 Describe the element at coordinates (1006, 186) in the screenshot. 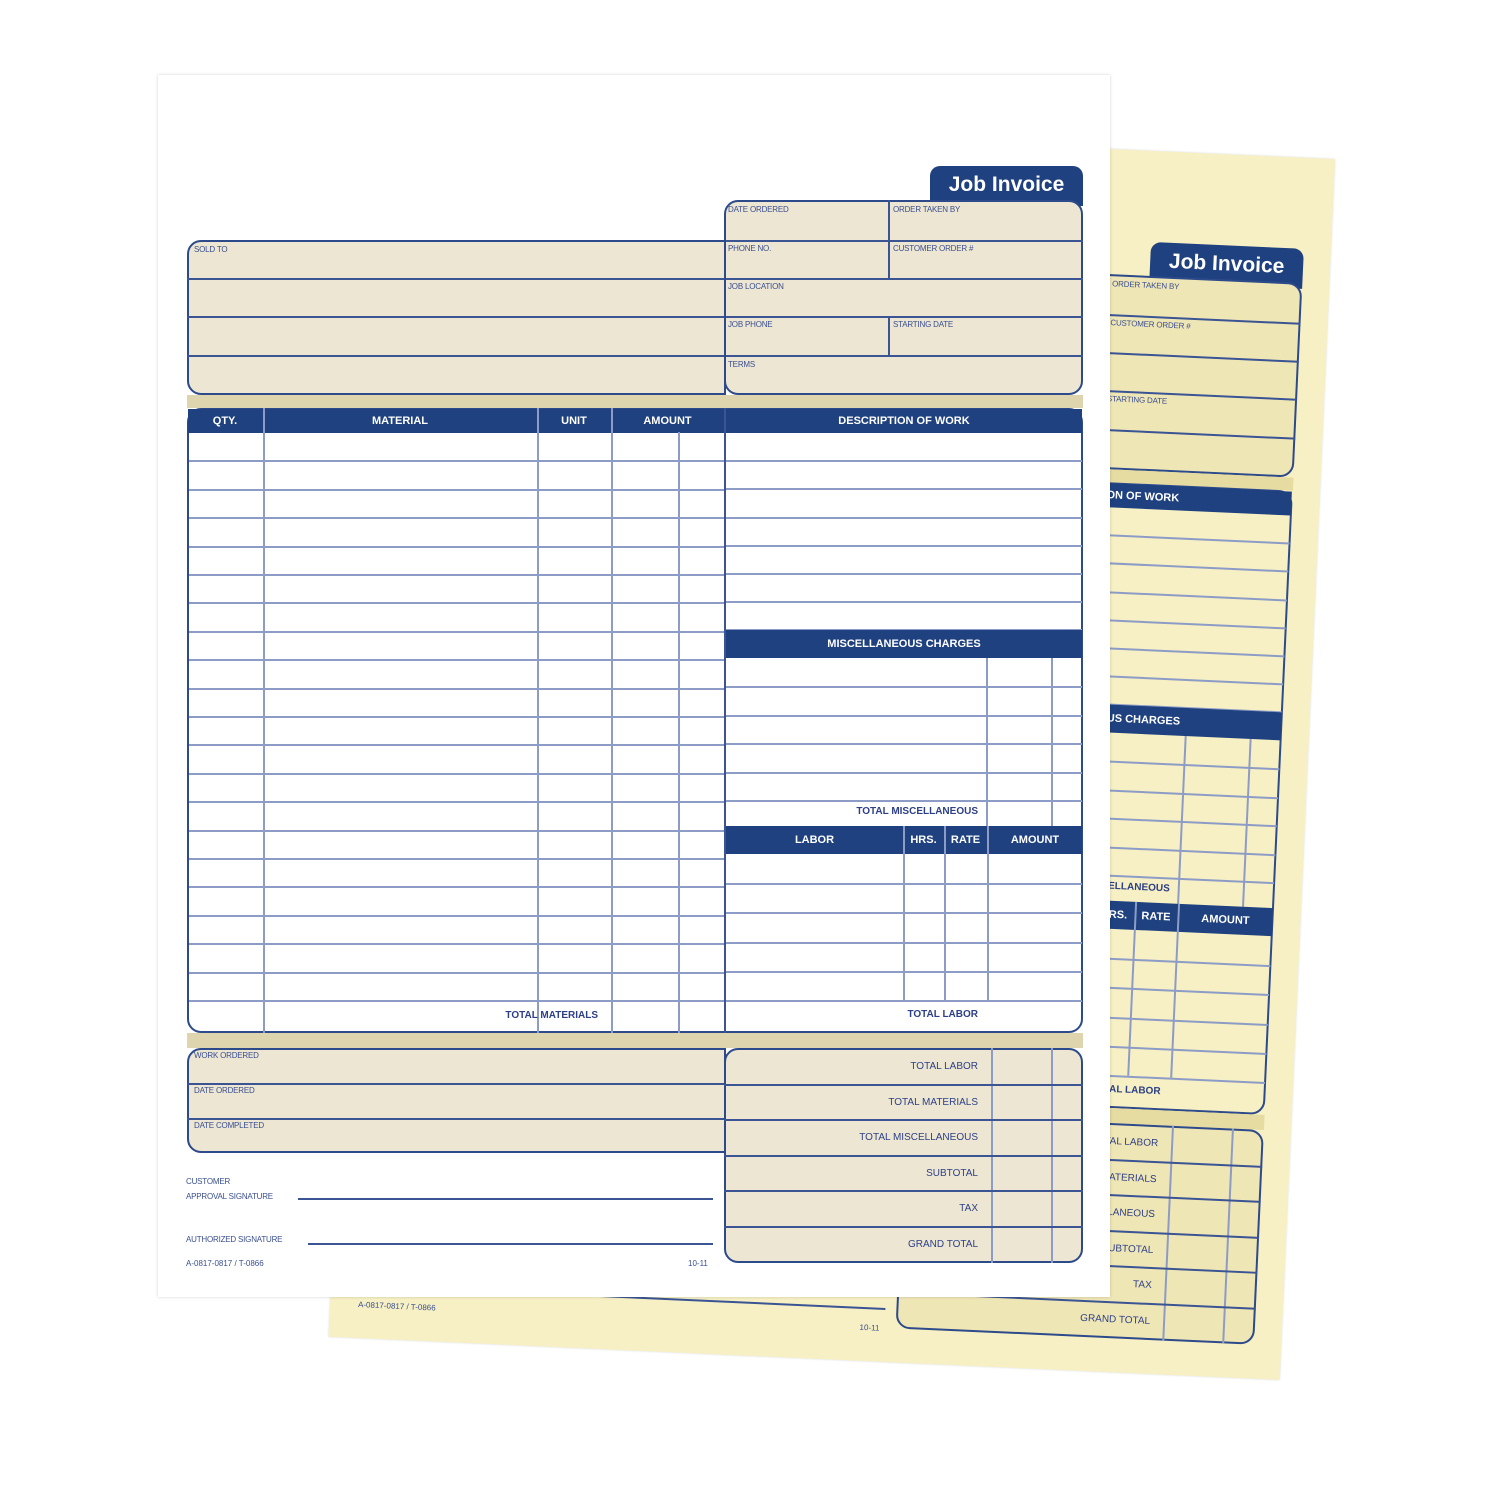

I see `title-tab: Job Invoice` at that location.